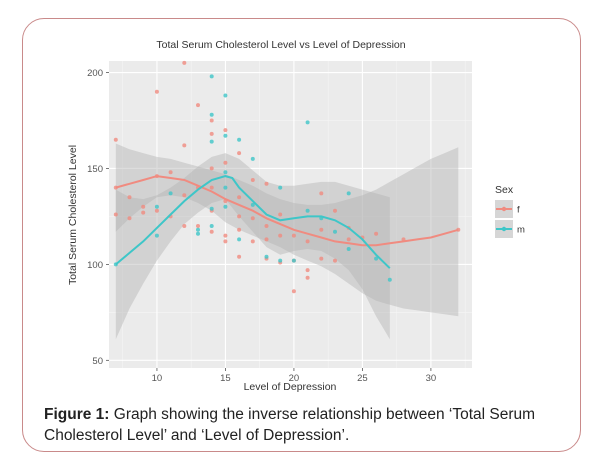  I want to click on legend-title: Sex, so click(504, 190).